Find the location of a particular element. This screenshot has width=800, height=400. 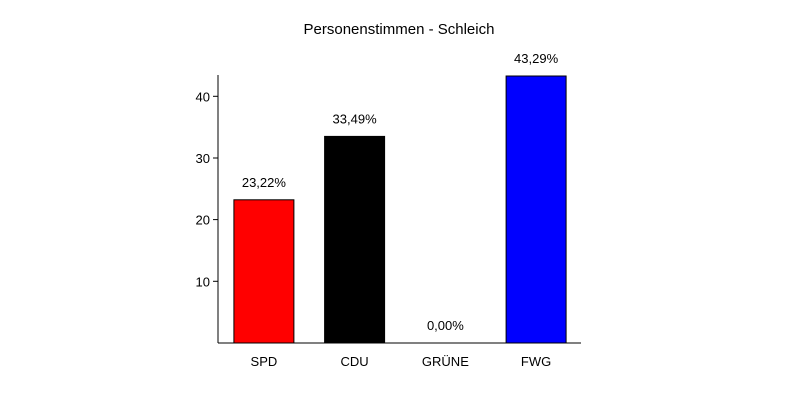

y-tick-label: 40 is located at coordinates (203, 96).